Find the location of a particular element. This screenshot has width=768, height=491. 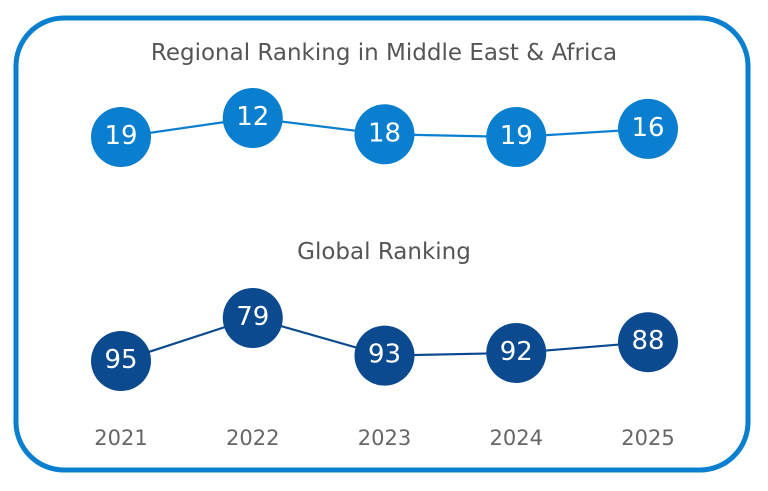

regional-series: 19 12 18 19 16 is located at coordinates (384, 127).